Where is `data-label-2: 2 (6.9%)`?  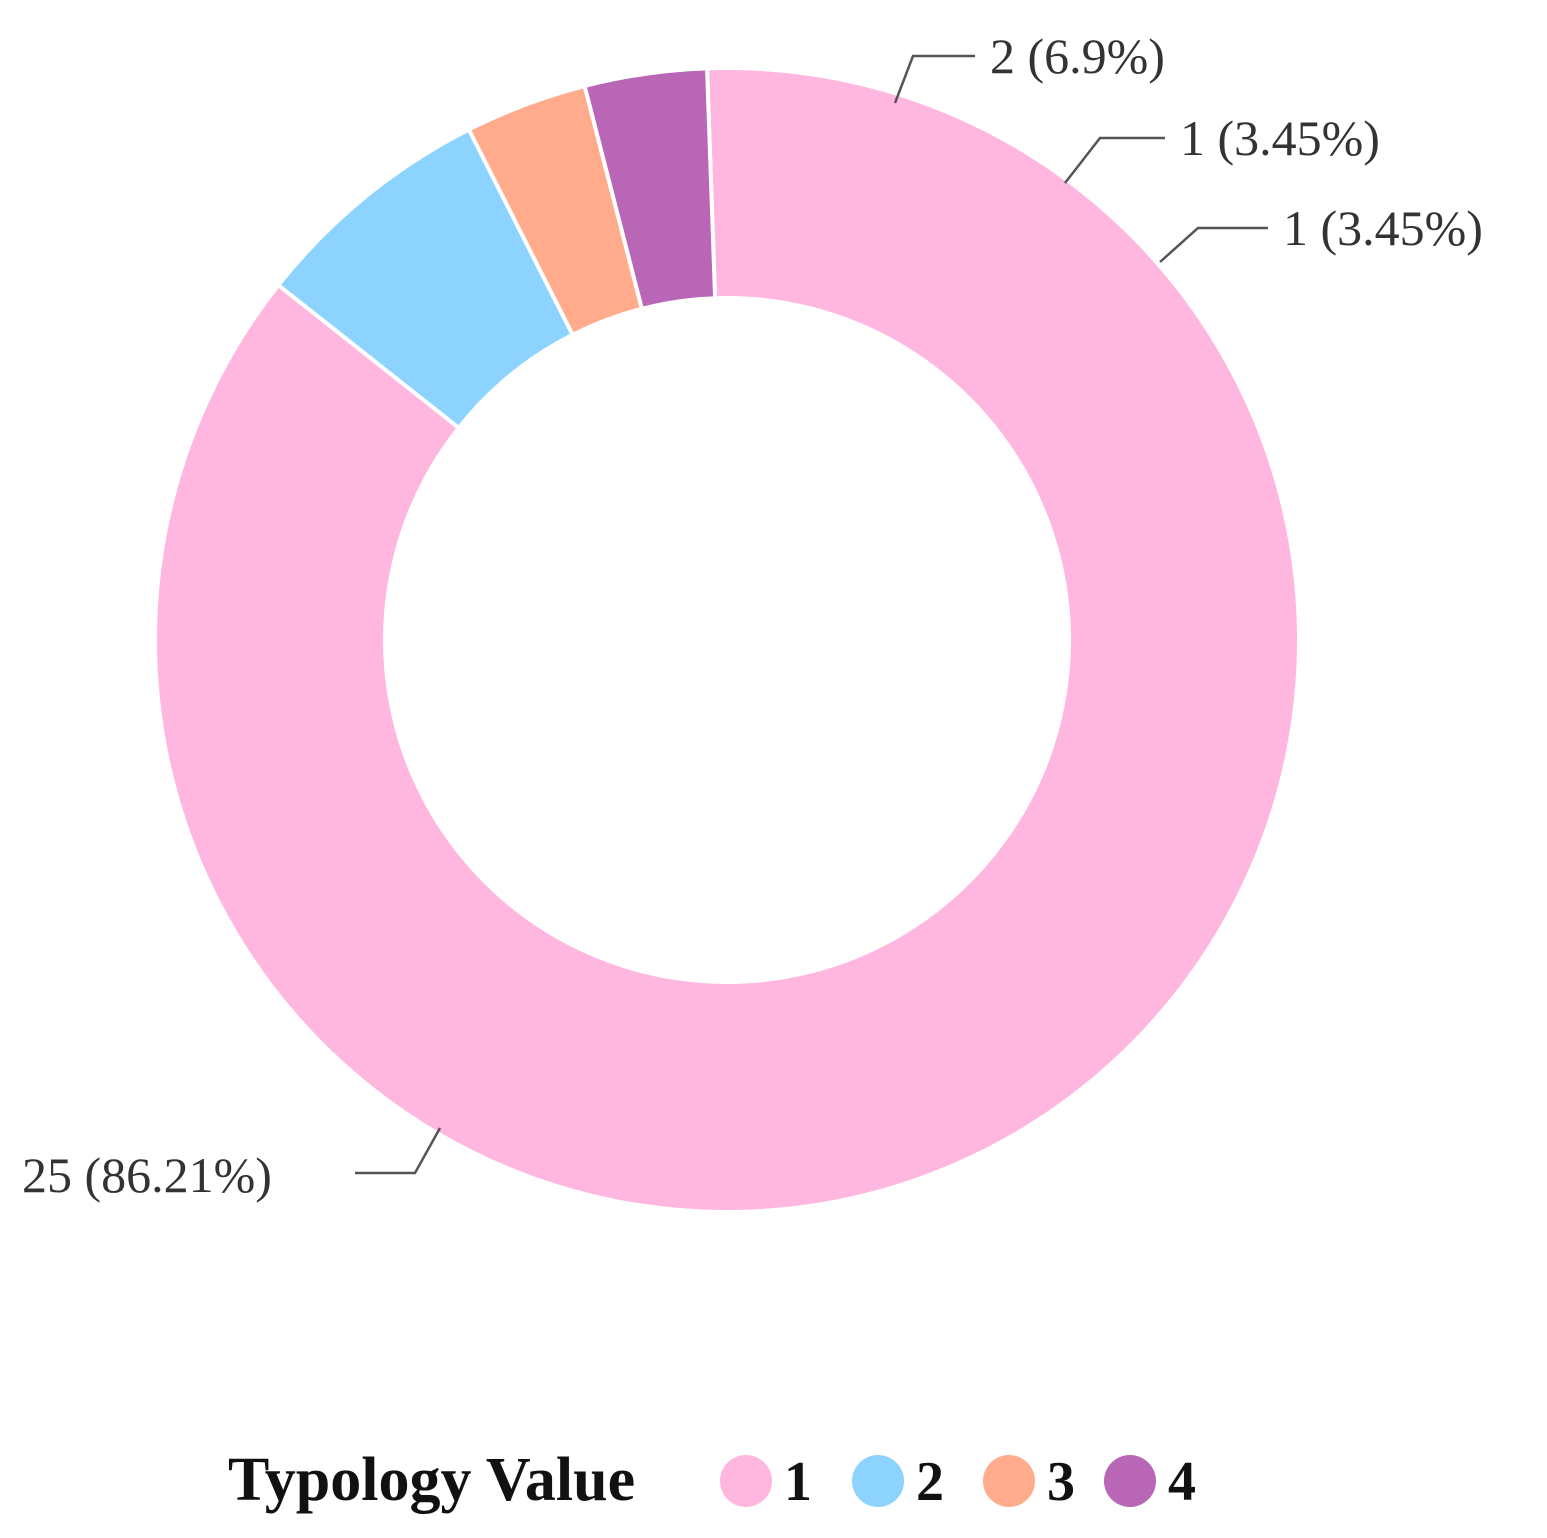 data-label-2: 2 (6.9%) is located at coordinates (1077, 56).